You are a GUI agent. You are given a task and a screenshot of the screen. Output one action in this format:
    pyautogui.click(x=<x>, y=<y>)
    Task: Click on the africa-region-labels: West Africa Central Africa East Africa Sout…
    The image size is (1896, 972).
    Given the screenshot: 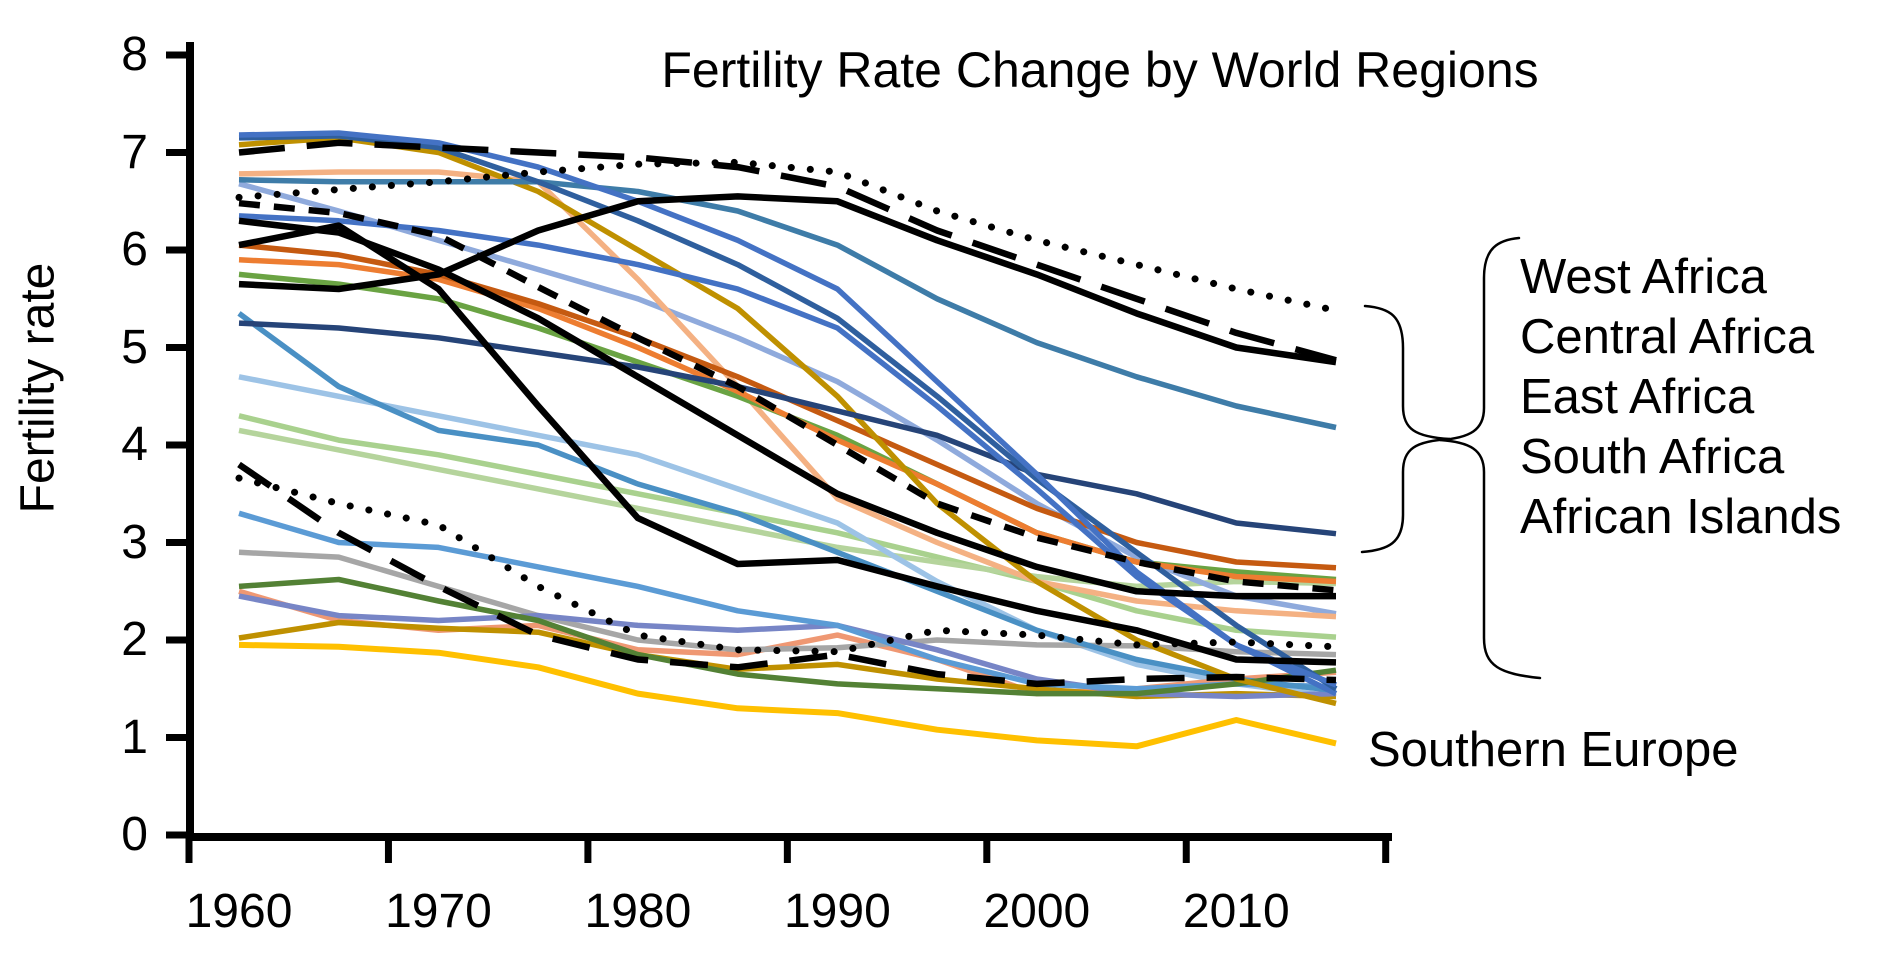 What is the action you would take?
    pyautogui.click(x=1680, y=397)
    